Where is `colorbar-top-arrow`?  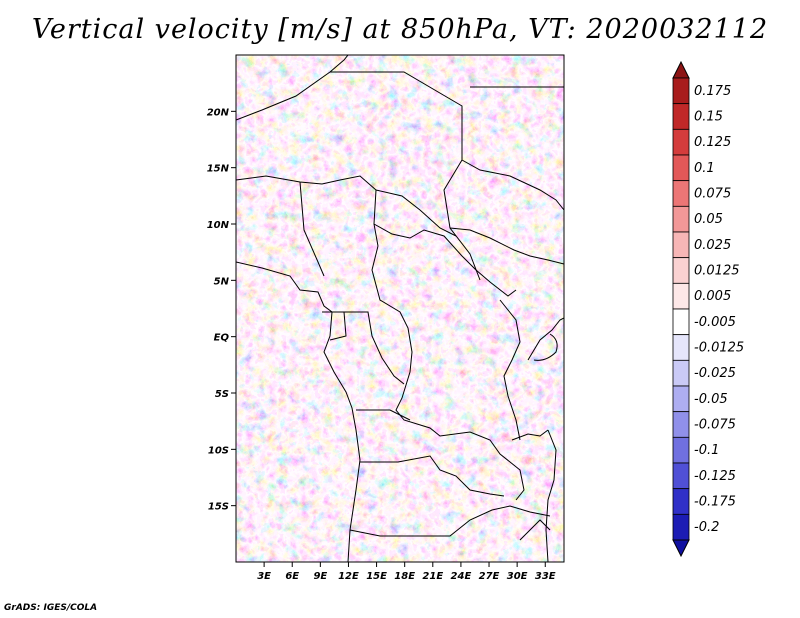
colorbar-top-arrow is located at coordinates (681, 69).